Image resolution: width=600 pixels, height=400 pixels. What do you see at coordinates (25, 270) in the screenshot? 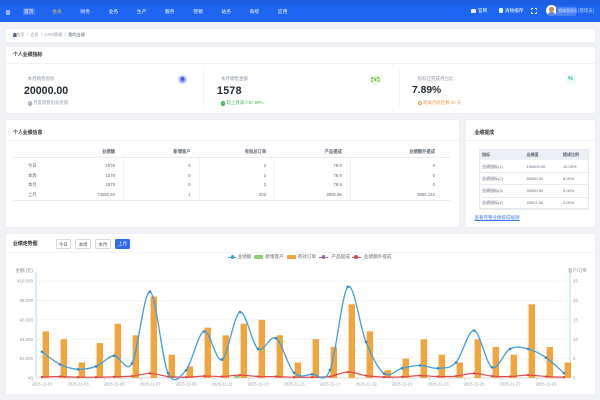
I see `svg-text: 金额 (元)` at bounding box center [25, 270].